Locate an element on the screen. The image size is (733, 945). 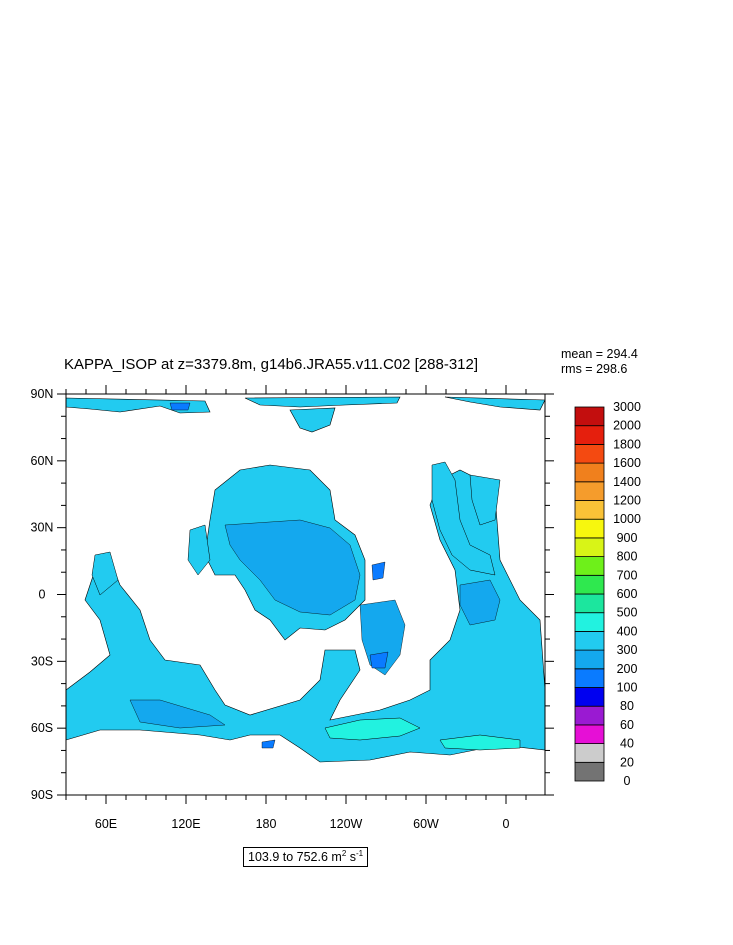
colorbar-label: 500 is located at coordinates (627, 613).